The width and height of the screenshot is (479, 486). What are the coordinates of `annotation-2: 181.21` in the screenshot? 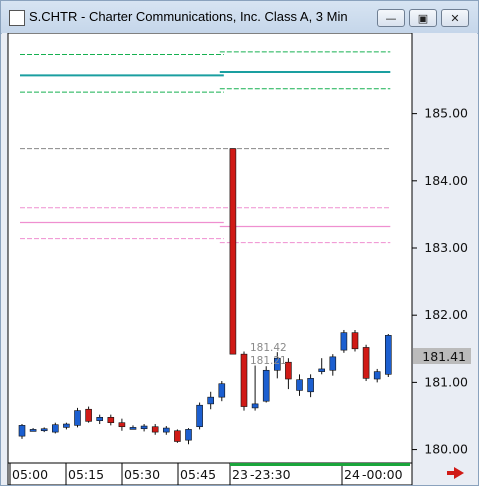 It's located at (268, 361).